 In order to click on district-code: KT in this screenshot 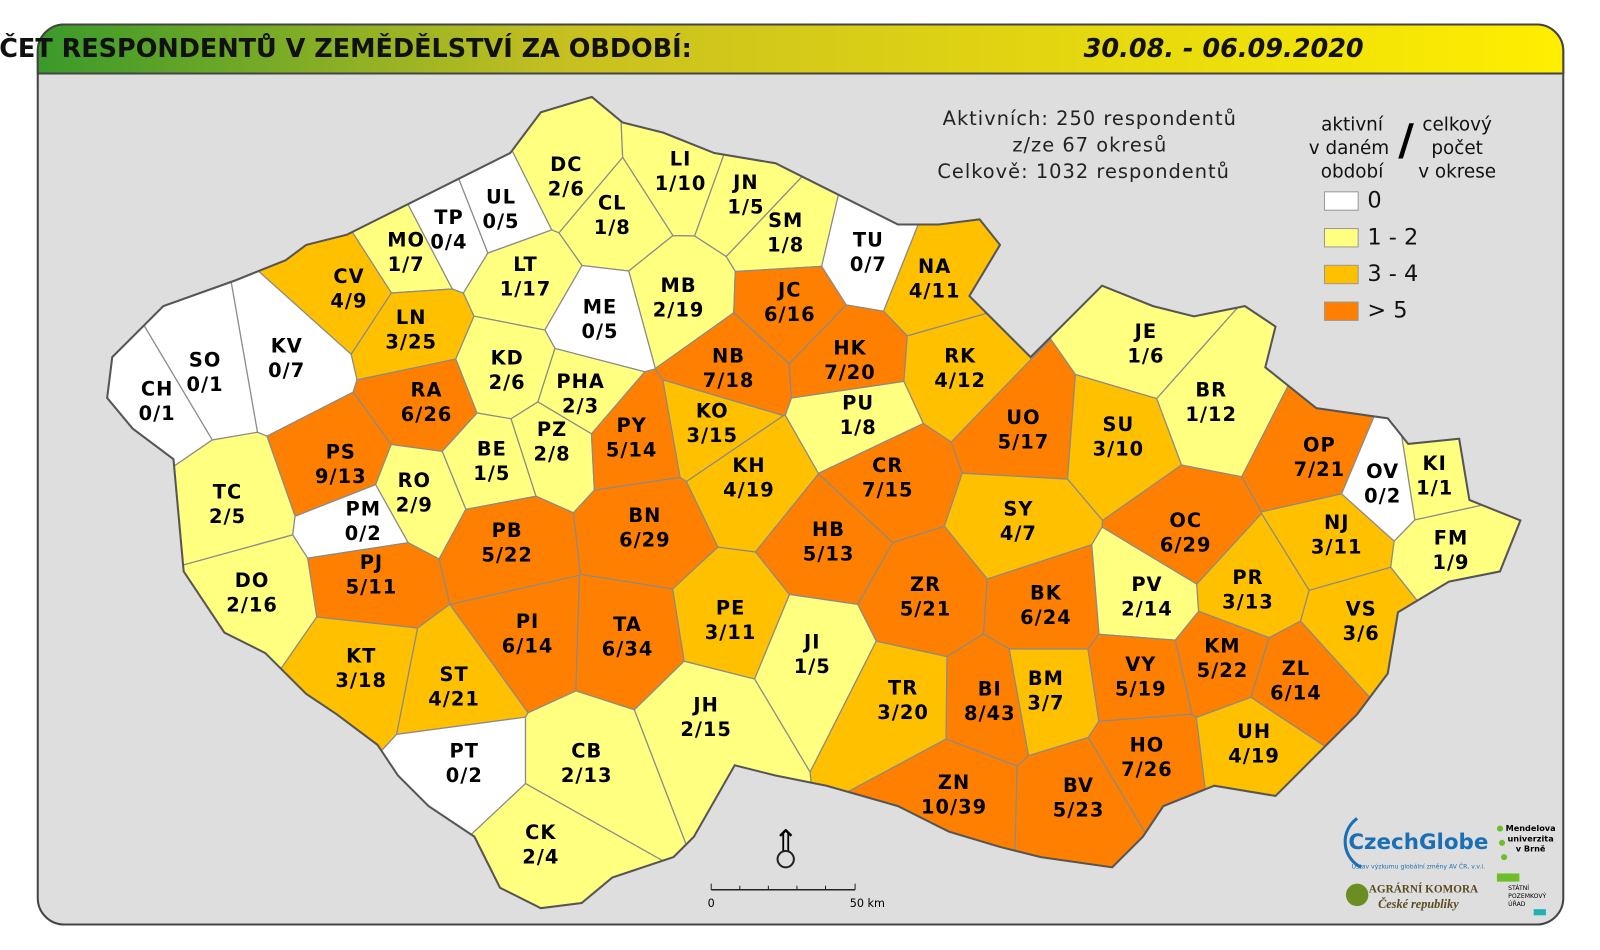, I will do `click(361, 656)`.